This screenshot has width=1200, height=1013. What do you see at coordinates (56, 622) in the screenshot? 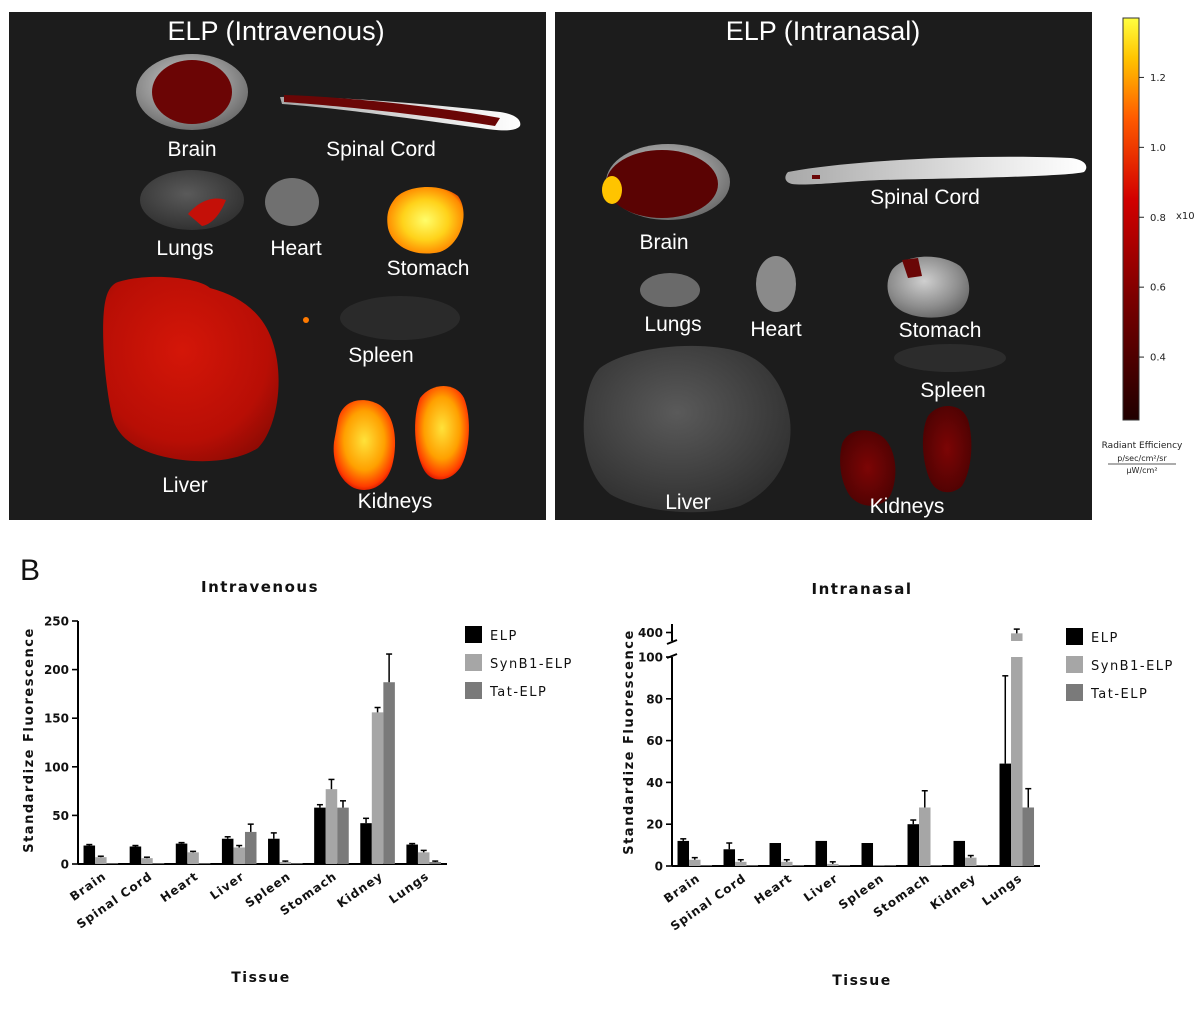
I see `y-tick-label: 250` at bounding box center [56, 622].